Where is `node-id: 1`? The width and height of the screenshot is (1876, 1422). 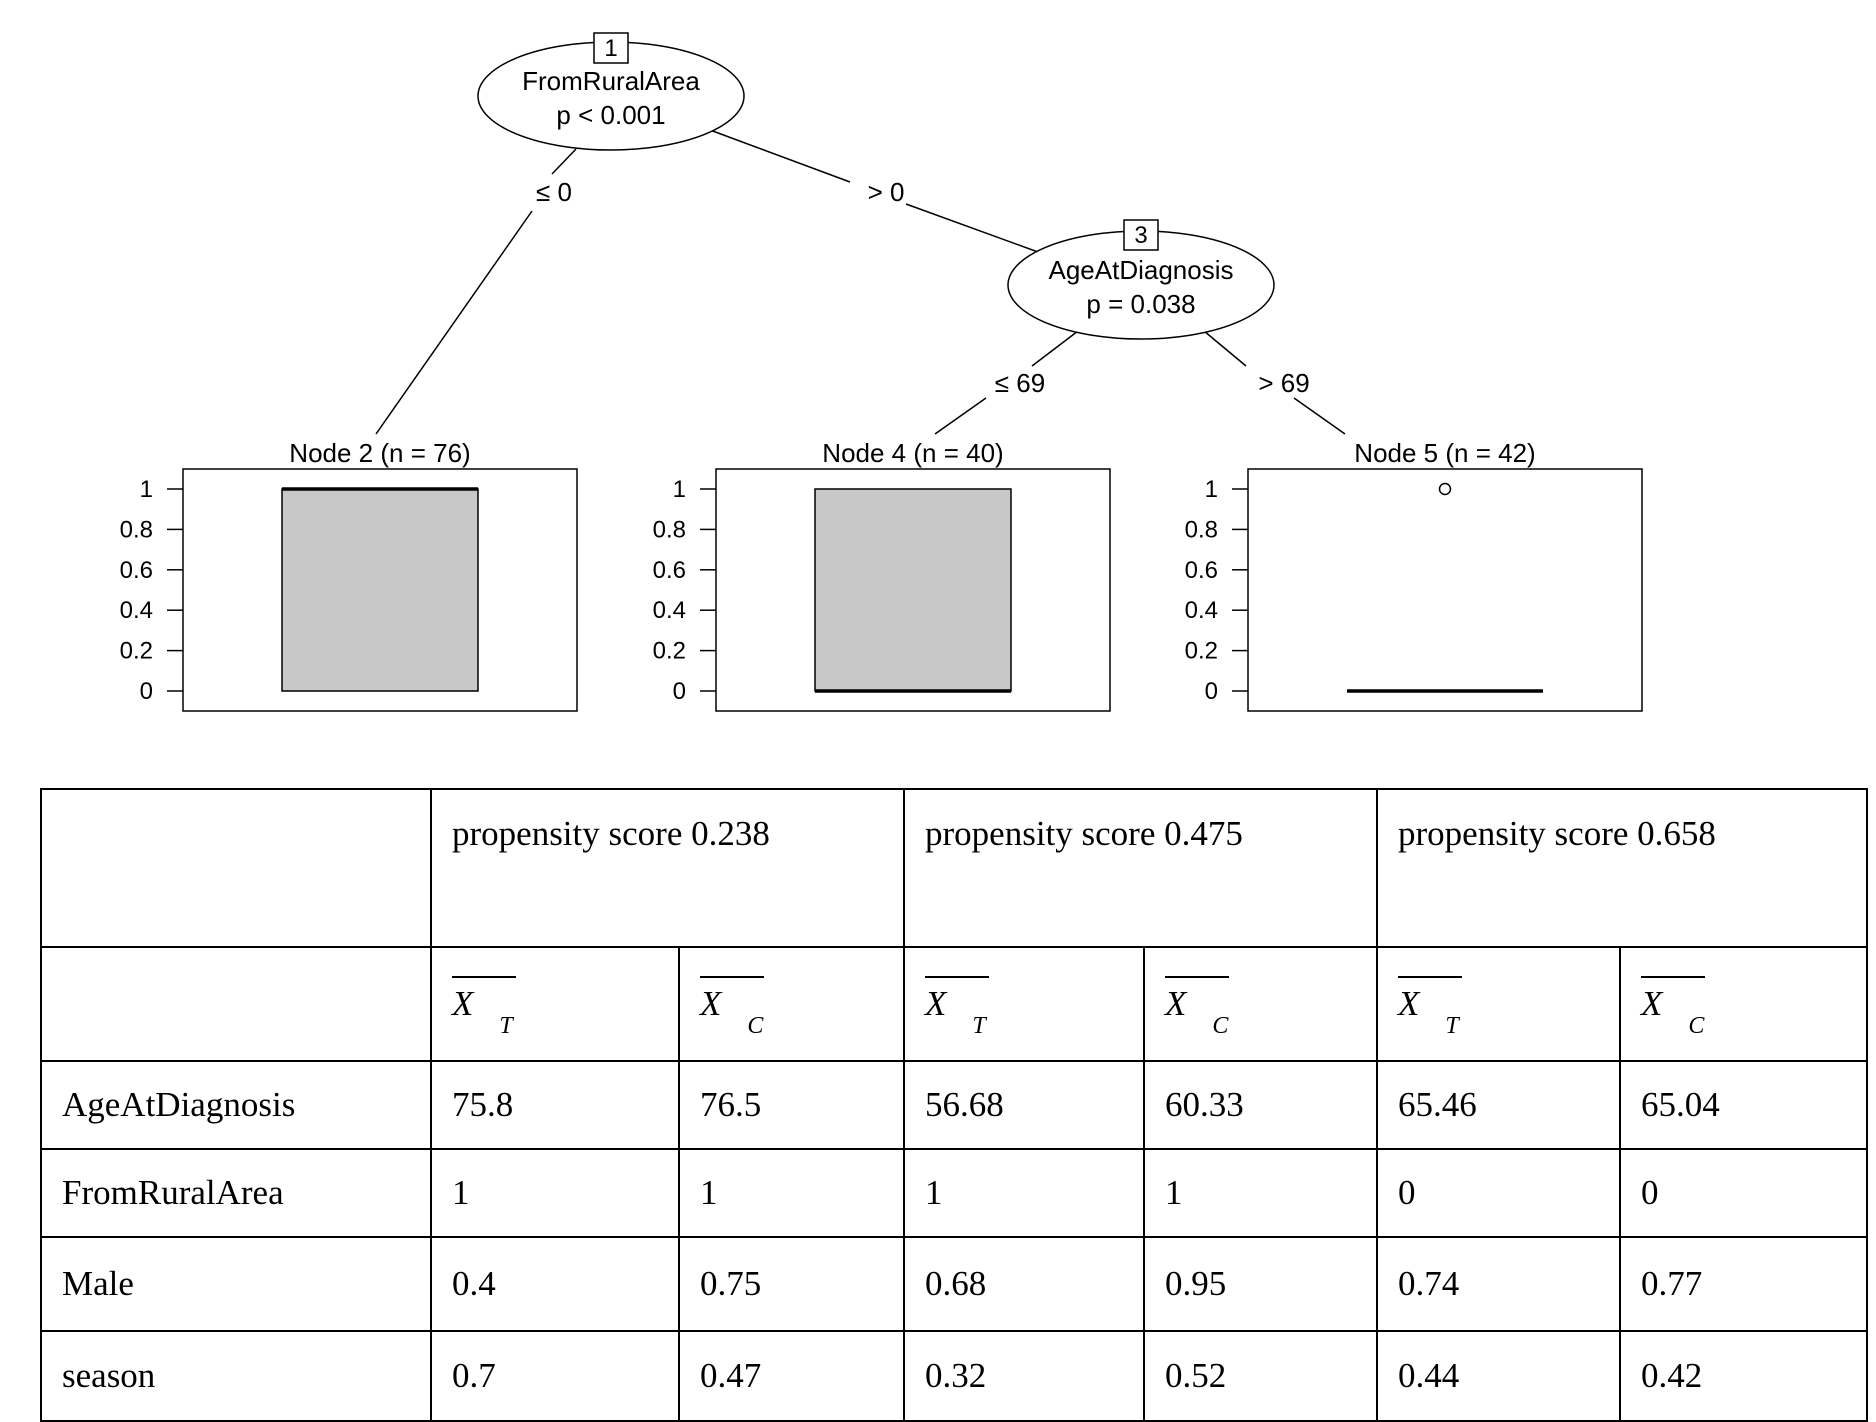
node-id: 1 is located at coordinates (610, 48).